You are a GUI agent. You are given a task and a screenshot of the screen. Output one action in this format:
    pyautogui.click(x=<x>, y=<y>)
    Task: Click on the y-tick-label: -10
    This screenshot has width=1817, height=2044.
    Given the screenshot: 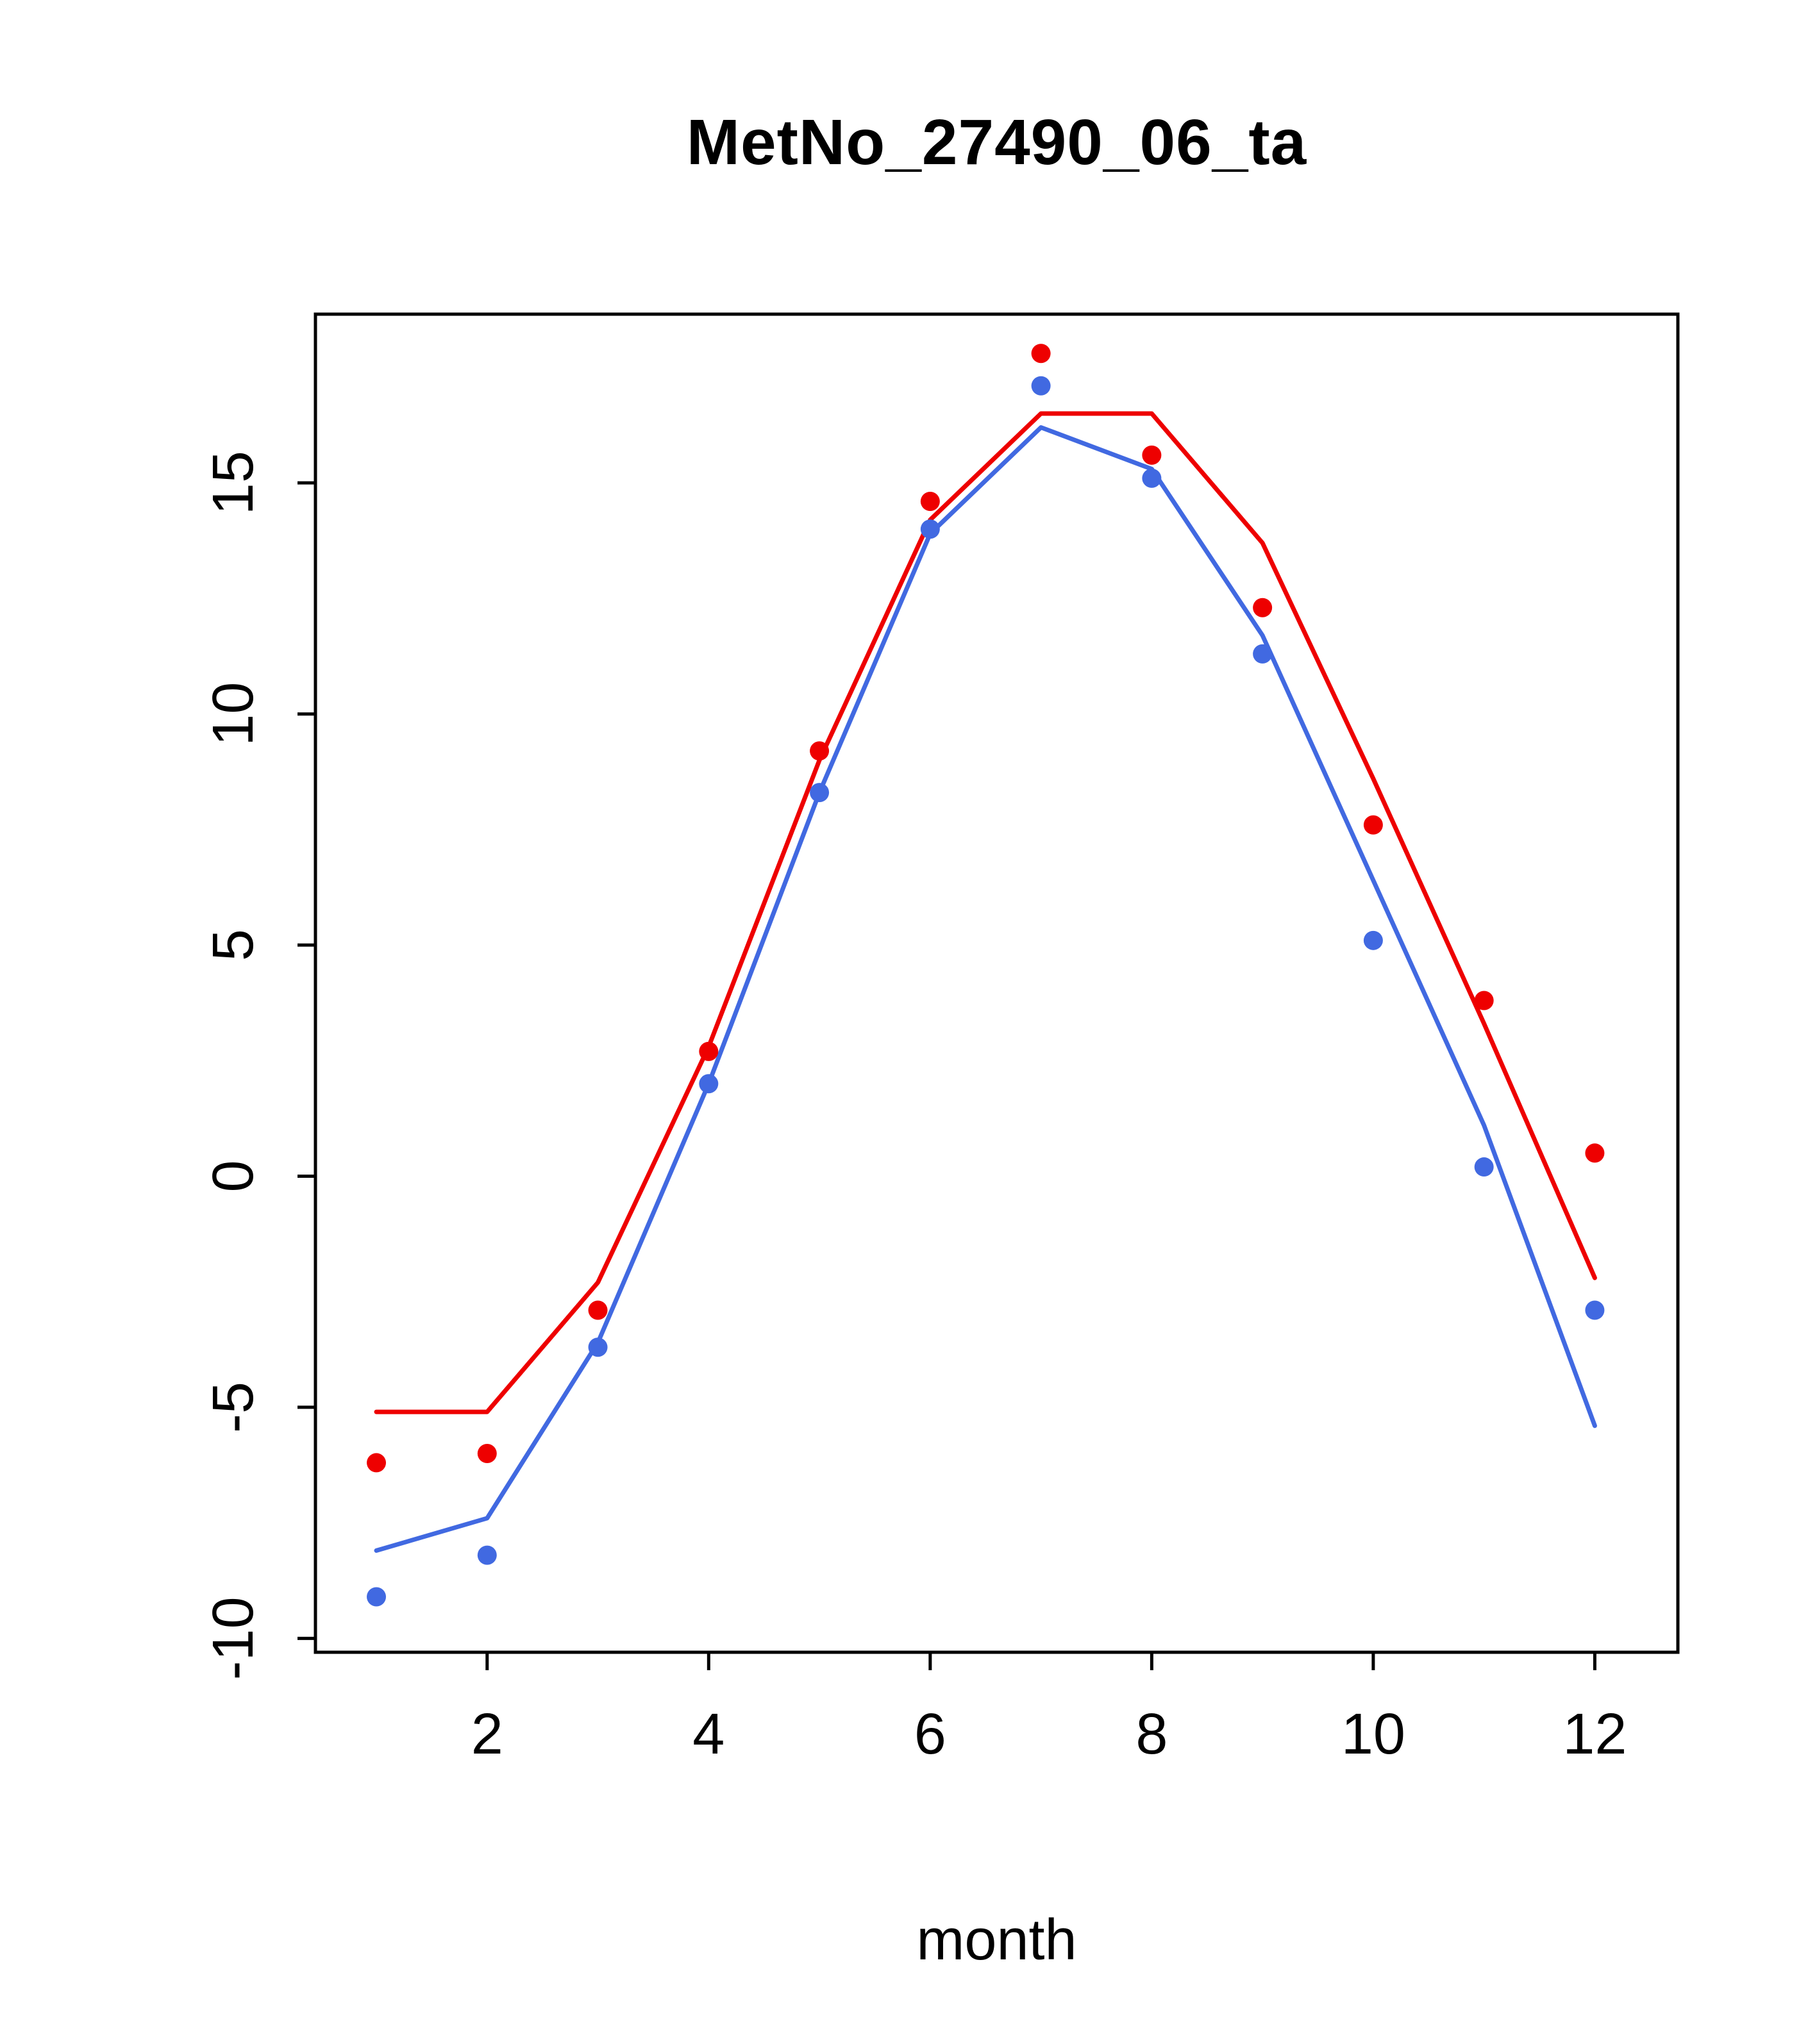 What is the action you would take?
    pyautogui.click(x=233, y=1638)
    